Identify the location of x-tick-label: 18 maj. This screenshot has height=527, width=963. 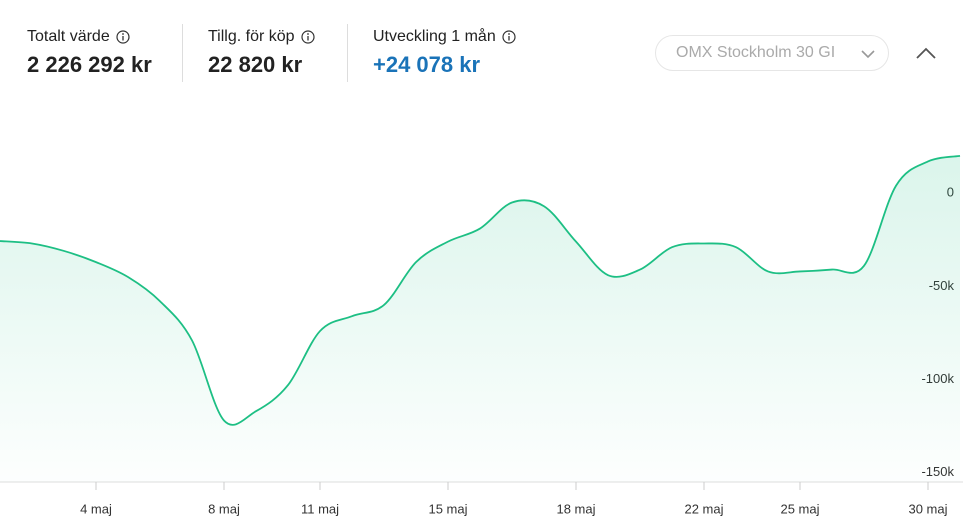
(575, 508).